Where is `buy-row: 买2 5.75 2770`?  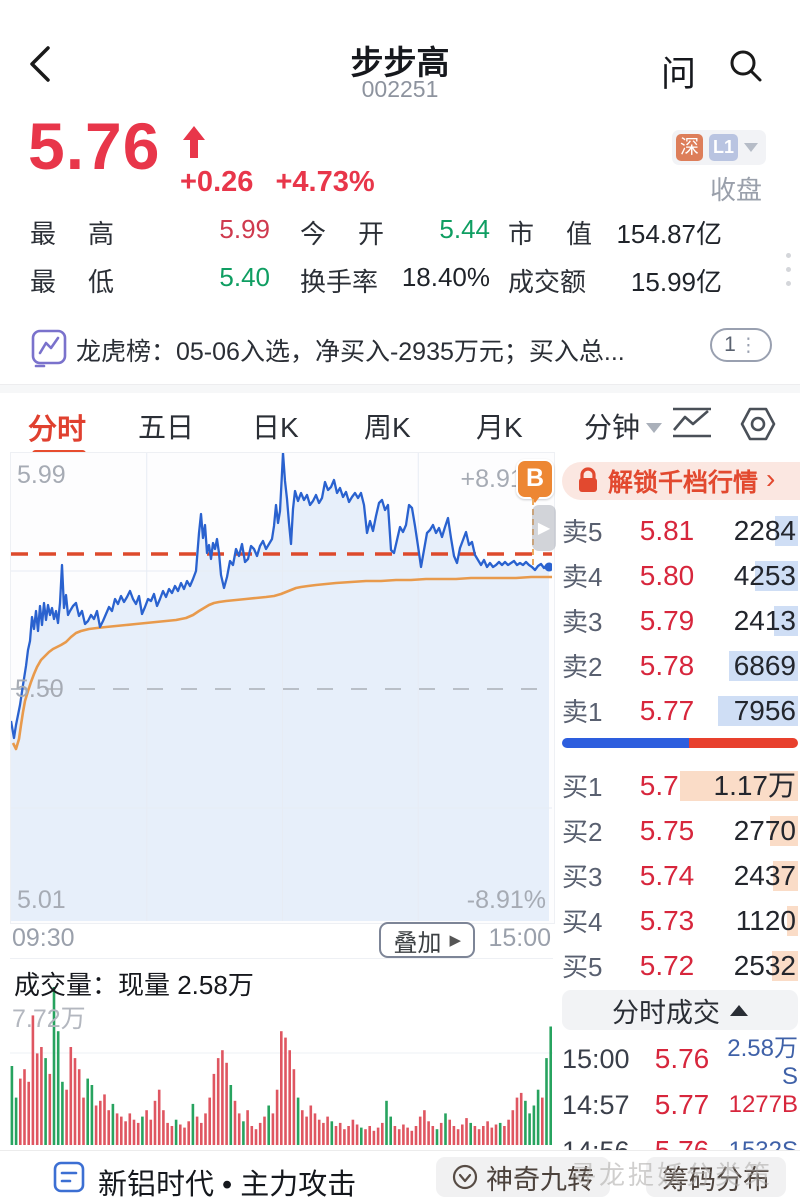 buy-row: 买2 5.75 2770 is located at coordinates (680, 830).